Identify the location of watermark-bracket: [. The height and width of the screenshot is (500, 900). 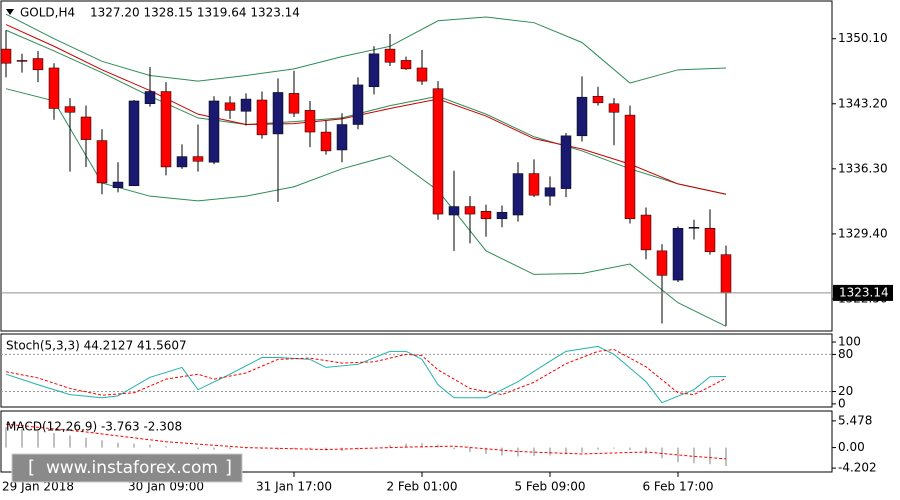
(31, 467).